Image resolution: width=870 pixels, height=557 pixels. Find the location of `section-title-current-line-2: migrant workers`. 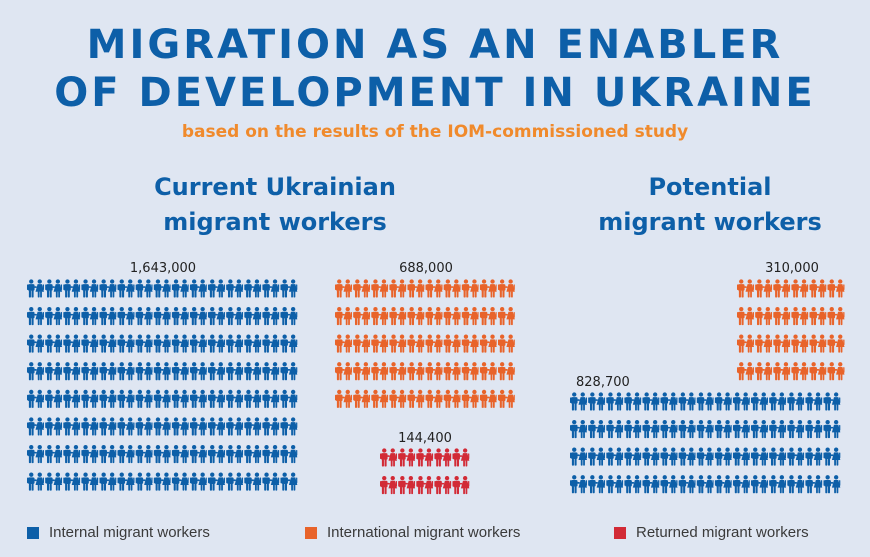

section-title-current-line-2: migrant workers is located at coordinates (275, 222).